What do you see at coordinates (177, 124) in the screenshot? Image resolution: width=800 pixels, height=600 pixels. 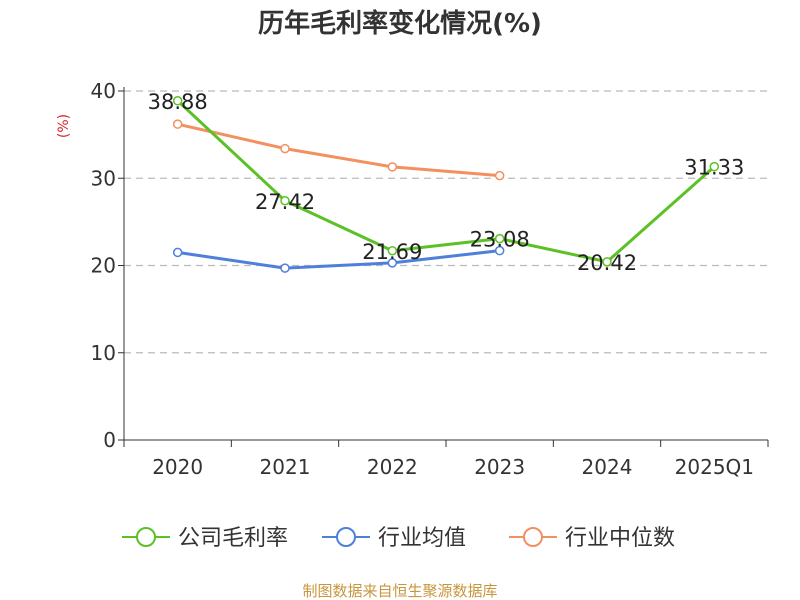 I see `point-2-2020` at bounding box center [177, 124].